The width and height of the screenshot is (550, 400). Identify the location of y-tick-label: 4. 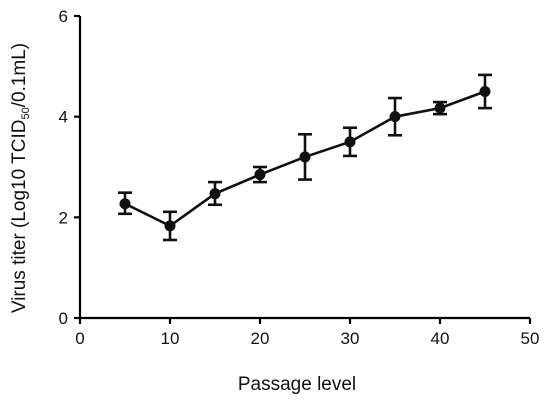
(63, 117).